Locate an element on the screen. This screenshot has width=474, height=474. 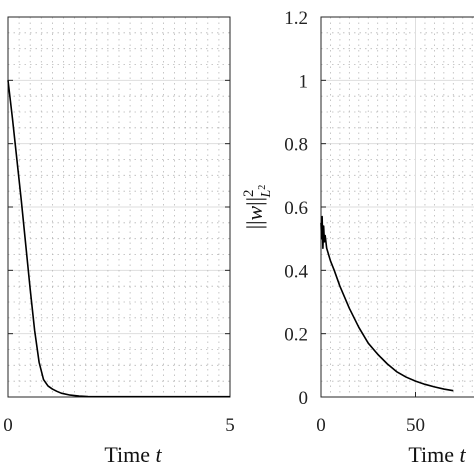
y-tick-label: 0.8 is located at coordinates (296, 145).